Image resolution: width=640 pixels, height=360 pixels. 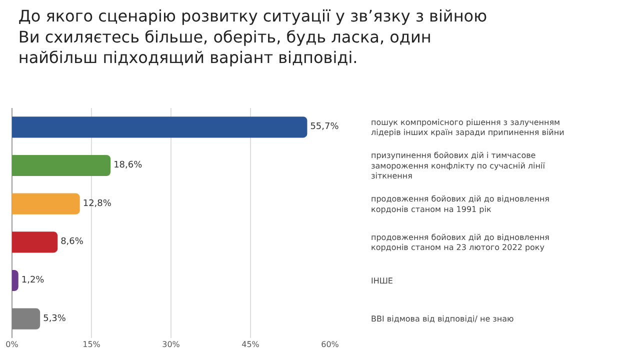 What do you see at coordinates (458, 165) in the screenshot?
I see `y-tick-label: призупинення бойових дій і тимчасове замороження конфлікту по сучасній лінії зіткнення` at bounding box center [458, 165].